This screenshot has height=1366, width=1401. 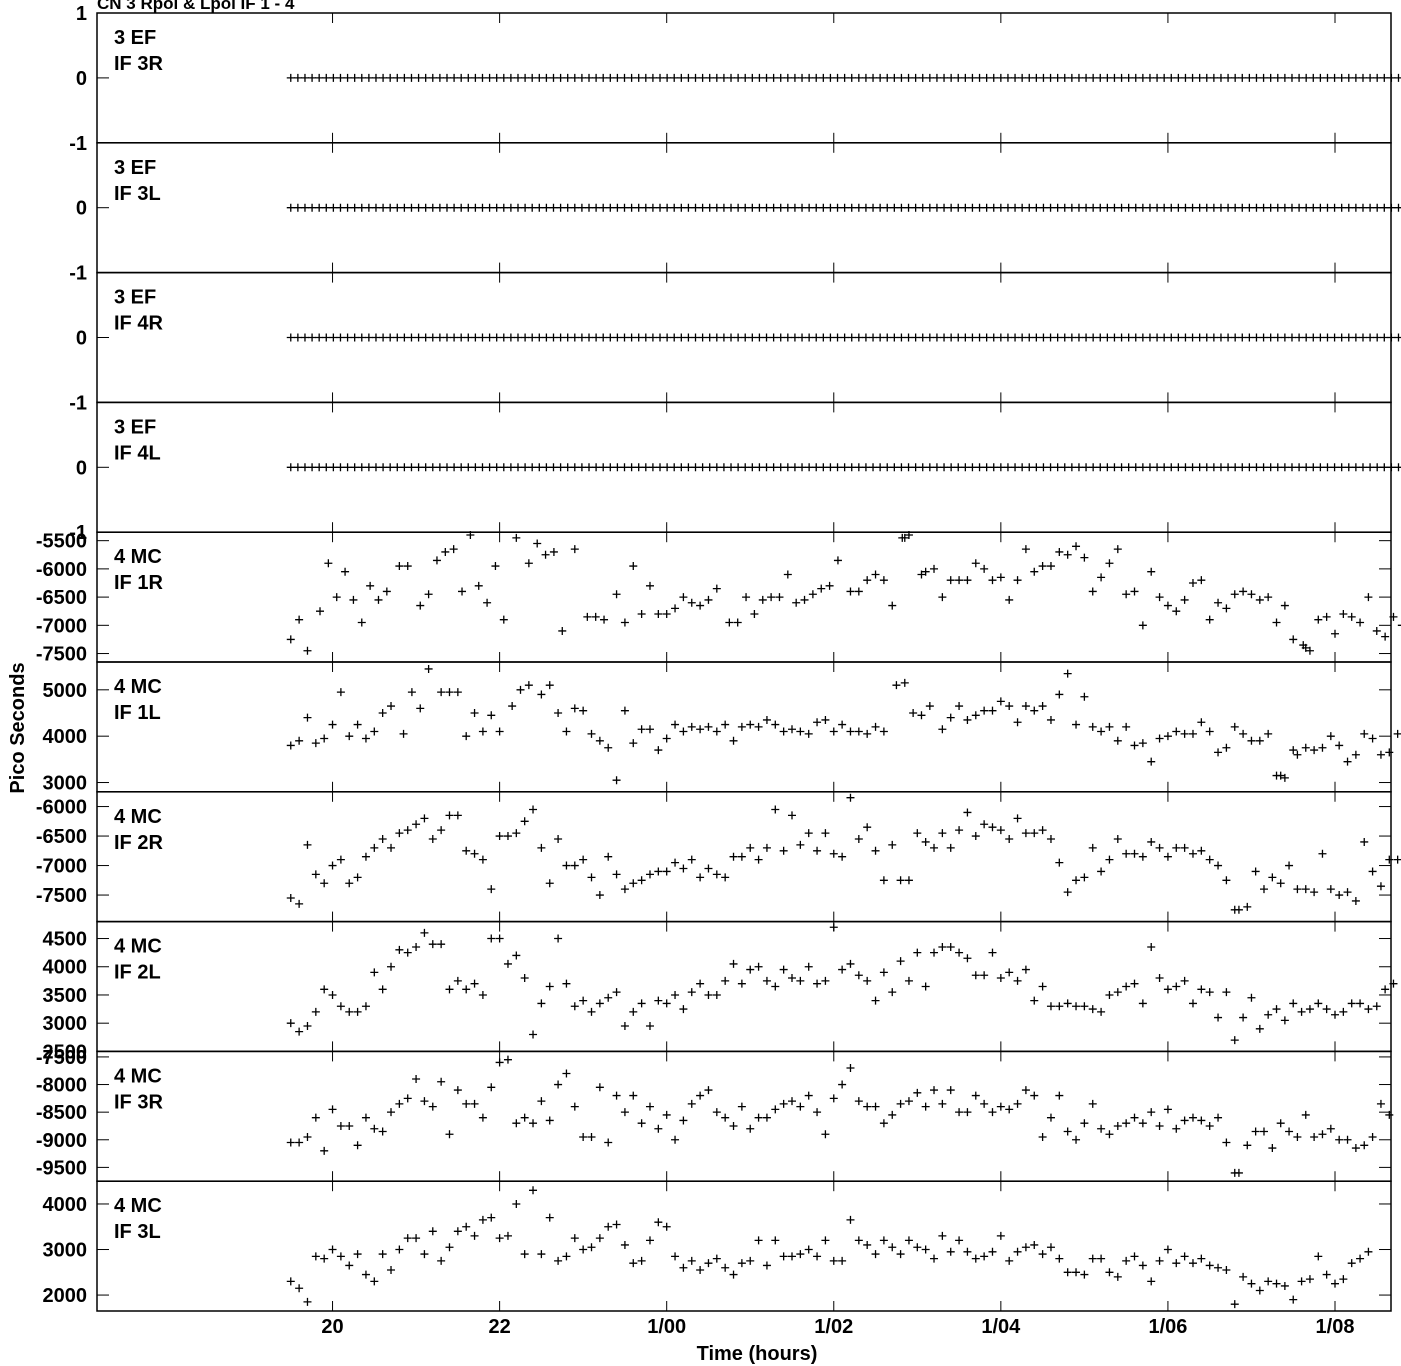 What do you see at coordinates (138, 583) in the screenshot?
I see `panel-label-if: IF 1R` at bounding box center [138, 583].